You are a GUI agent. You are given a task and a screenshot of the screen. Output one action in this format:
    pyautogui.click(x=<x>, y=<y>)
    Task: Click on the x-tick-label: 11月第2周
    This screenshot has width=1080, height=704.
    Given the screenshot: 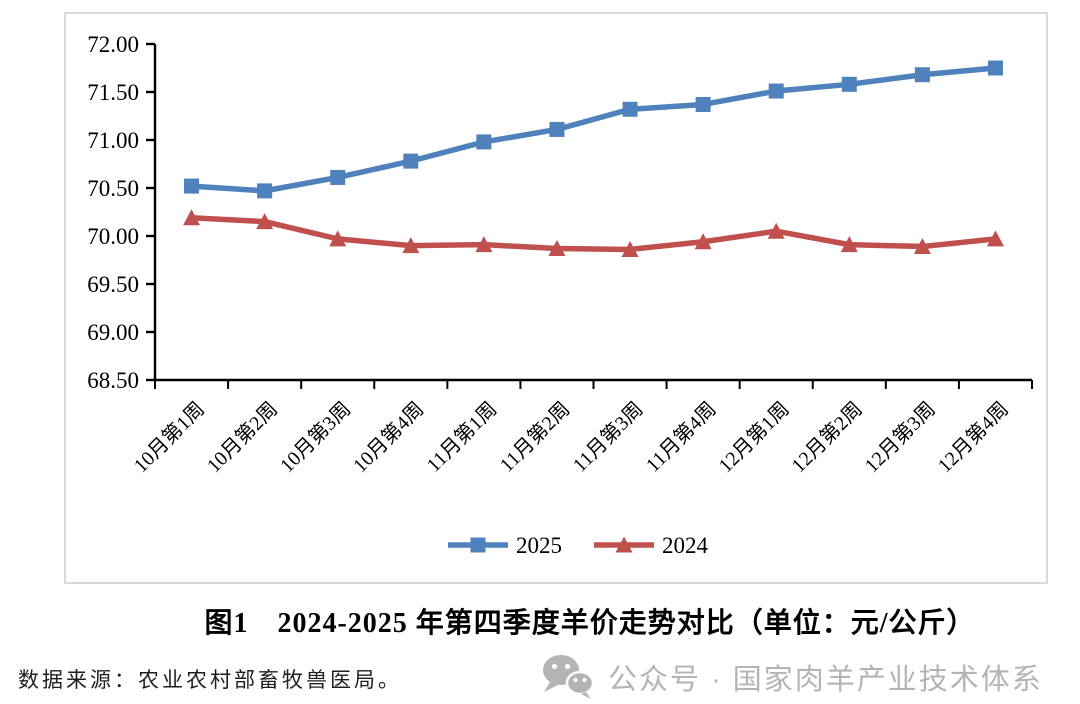 What is the action you would take?
    pyautogui.click(x=534, y=436)
    